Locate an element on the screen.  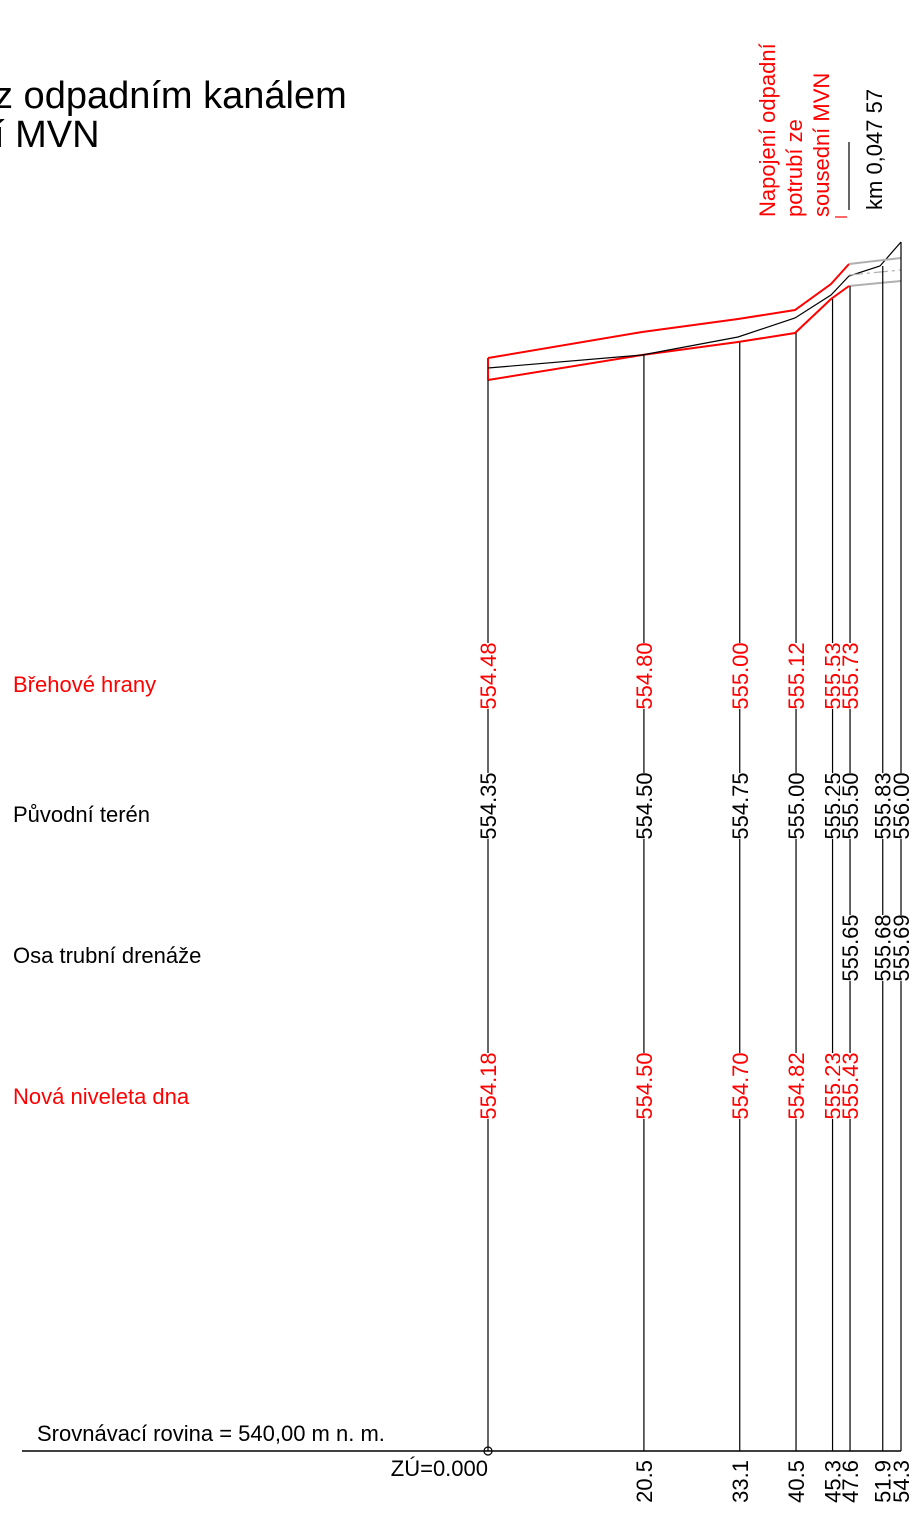
value-label-brehove-hrany: 554.48 is located at coordinates (488, 675).